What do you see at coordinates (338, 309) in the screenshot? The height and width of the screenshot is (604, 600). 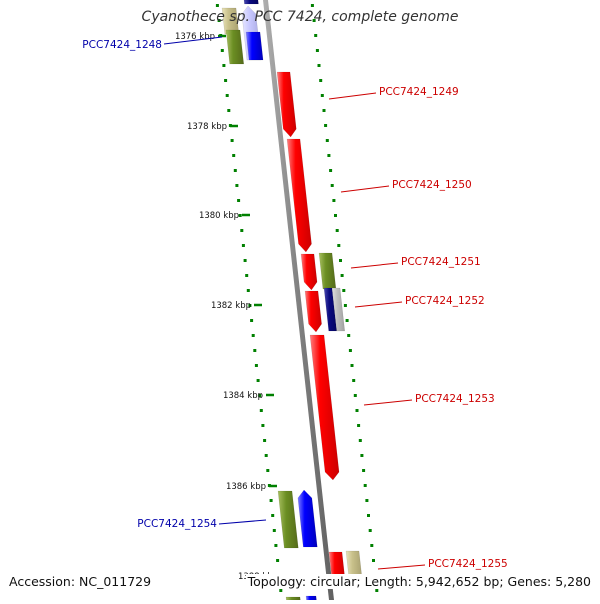 I see `gene-feature-gray` at bounding box center [338, 309].